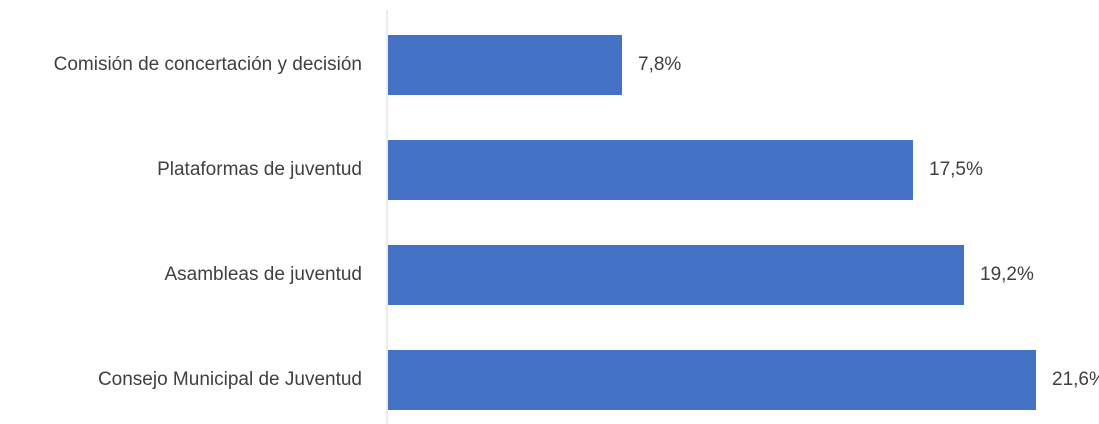 The image size is (1099, 424). What do you see at coordinates (956, 169) in the screenshot?
I see `value-label-2: 17,5%` at bounding box center [956, 169].